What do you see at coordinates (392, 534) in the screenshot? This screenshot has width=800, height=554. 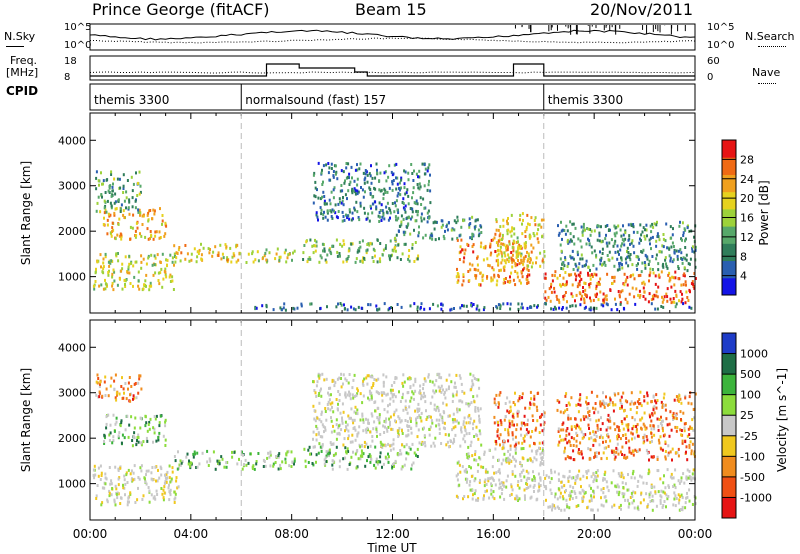 I see `x-tick-label: 12:00` at bounding box center [392, 534].